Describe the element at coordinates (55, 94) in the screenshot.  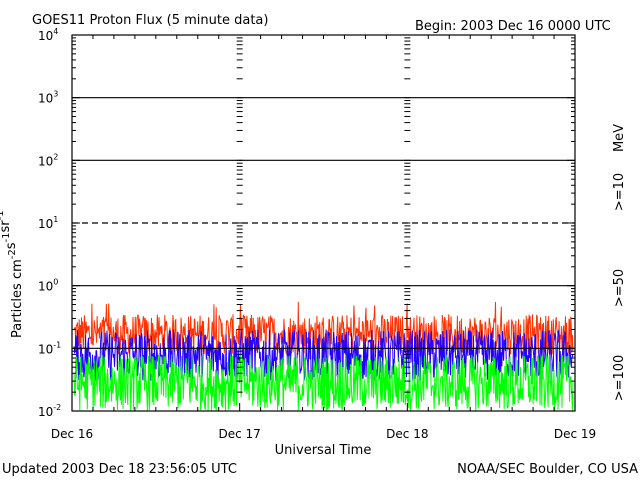
I see `y-tick-exp: 3` at that location.